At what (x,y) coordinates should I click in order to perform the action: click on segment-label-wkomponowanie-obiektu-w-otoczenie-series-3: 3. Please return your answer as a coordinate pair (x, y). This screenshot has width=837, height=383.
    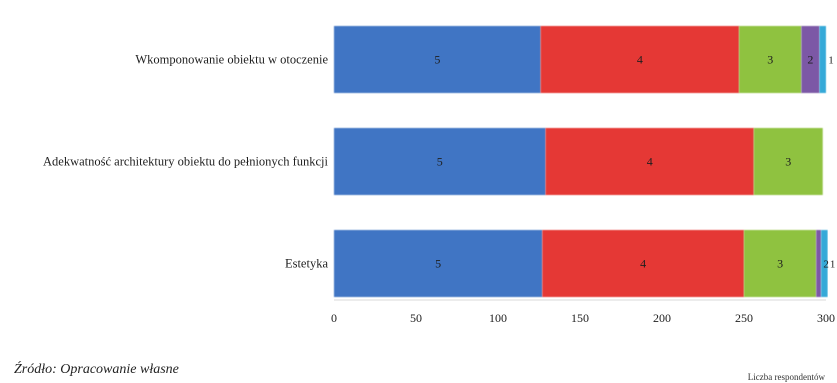
    Looking at the image, I should click on (770, 60).